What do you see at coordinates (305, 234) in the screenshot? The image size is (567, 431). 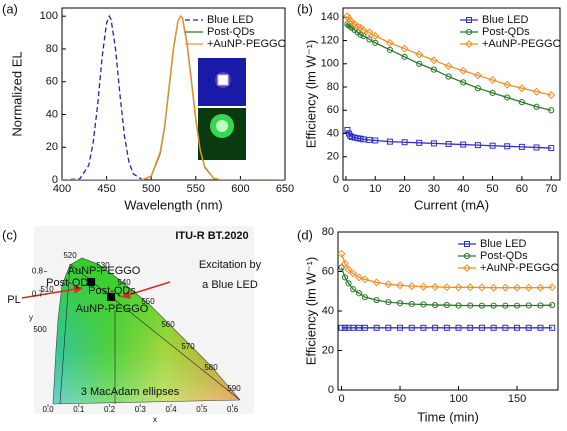 I see `panel-label: (d)` at bounding box center [305, 234].